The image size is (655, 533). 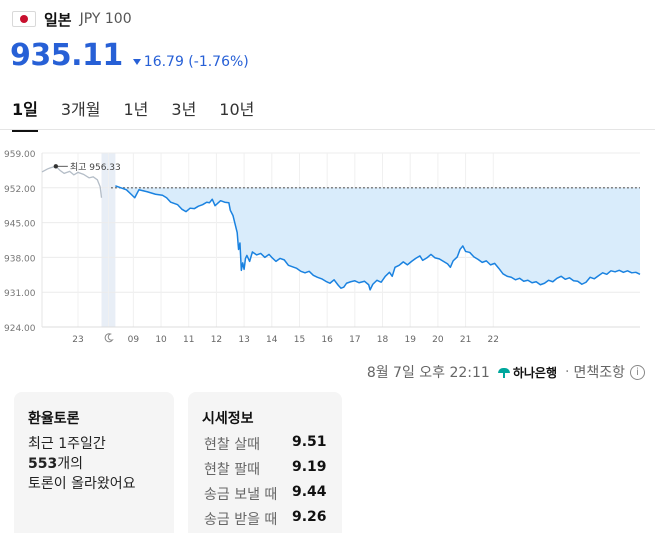 What do you see at coordinates (20, 155) in the screenshot?
I see `y-tick-label: 959.00` at bounding box center [20, 155].